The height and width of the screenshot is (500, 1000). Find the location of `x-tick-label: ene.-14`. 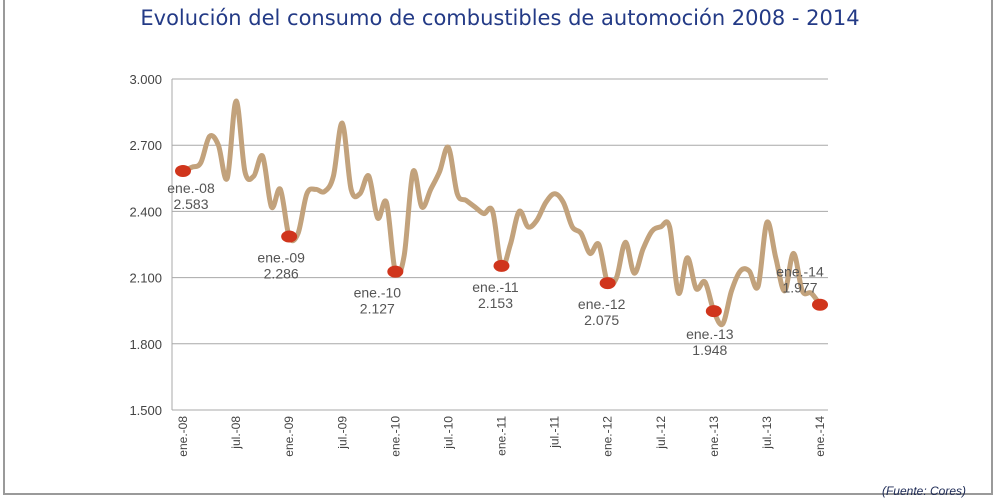

x-tick-label: ene.-14 is located at coordinates (820, 436).